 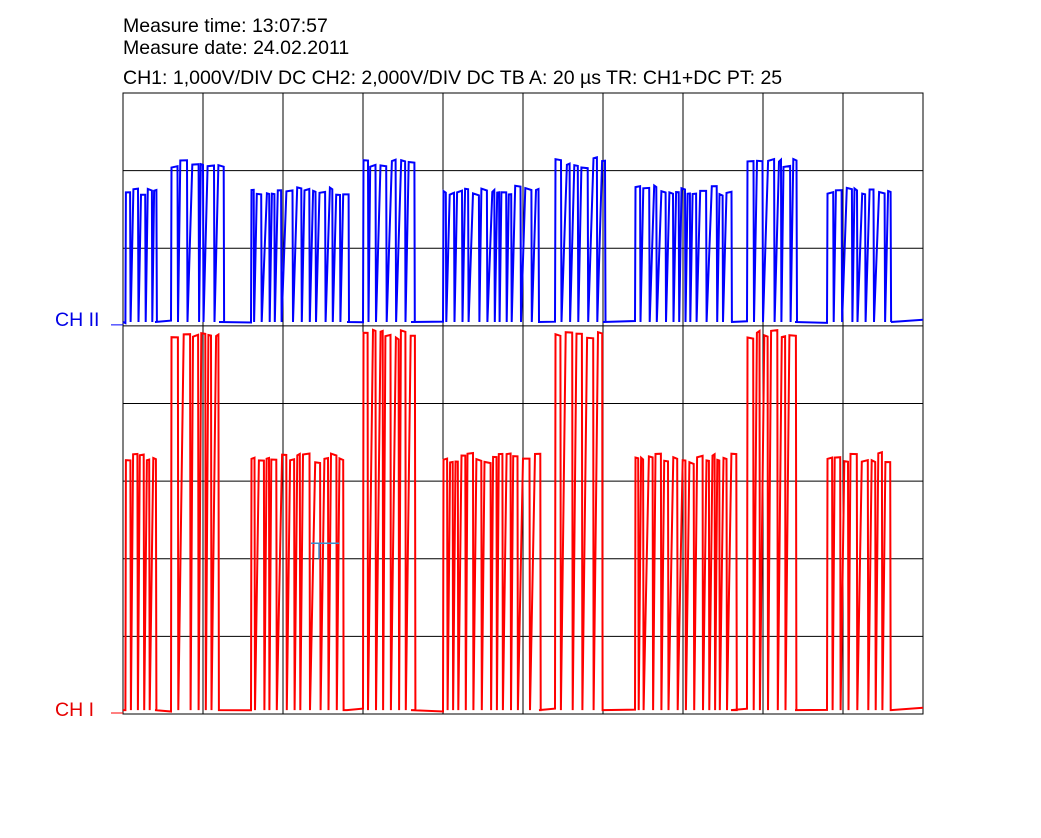 I want to click on measure-date-label: Measure date: 24.02.2011, so click(x=236, y=48).